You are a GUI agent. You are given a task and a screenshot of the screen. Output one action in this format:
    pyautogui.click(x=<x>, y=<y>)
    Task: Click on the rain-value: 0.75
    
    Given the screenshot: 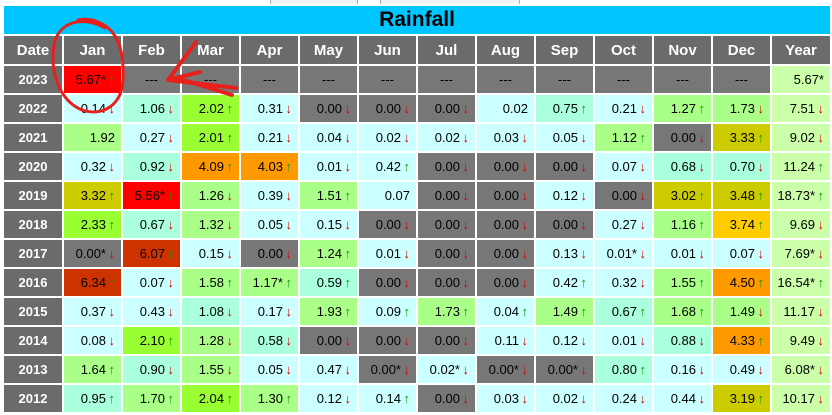 What is the action you would take?
    pyautogui.click(x=565, y=108)
    